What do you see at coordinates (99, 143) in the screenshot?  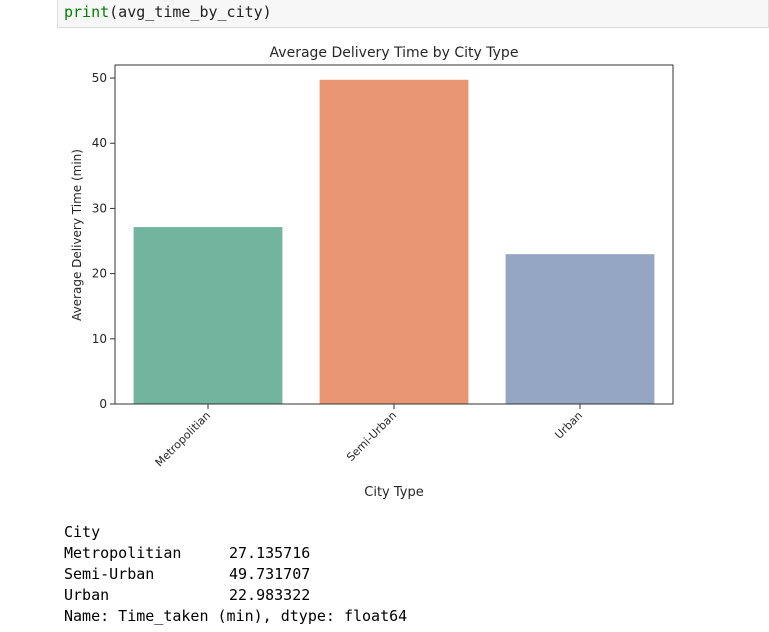 I see `y-tick-label: 40` at bounding box center [99, 143].